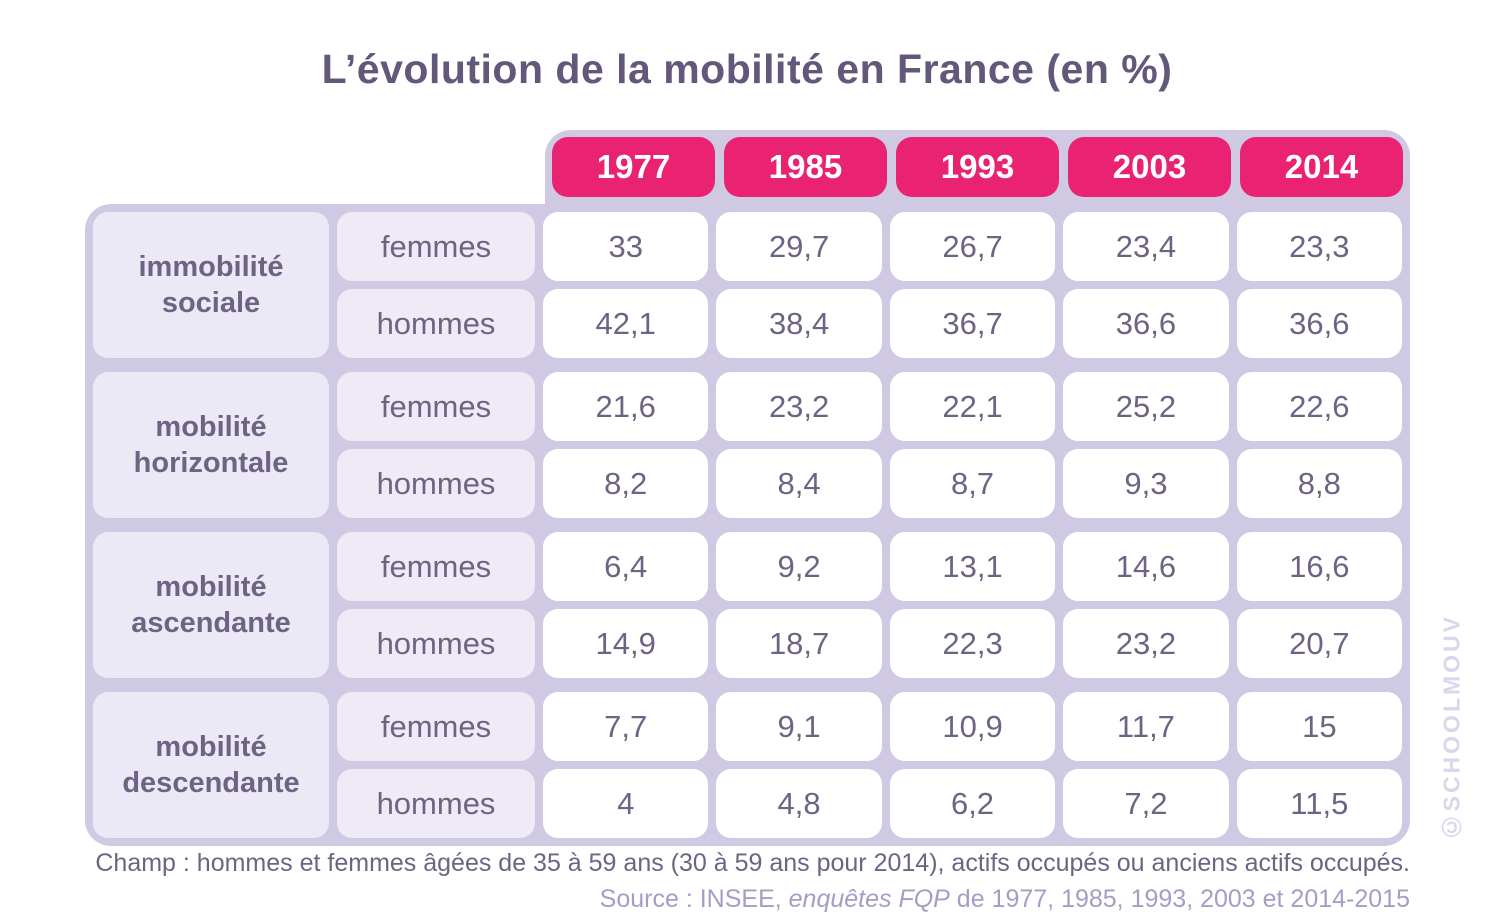 This screenshot has height=924, width=1494. I want to click on value-cell: 36,7, so click(972, 323).